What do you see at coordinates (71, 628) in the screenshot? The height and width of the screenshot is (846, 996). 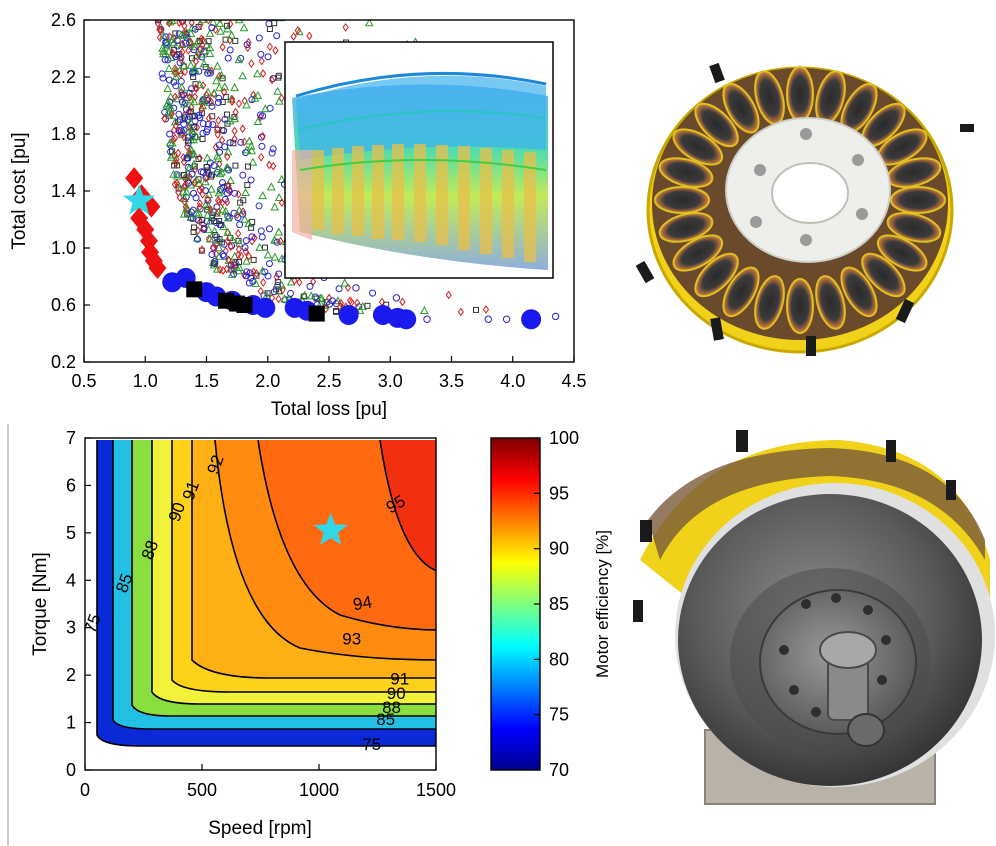 I see `y-tick-label: 3` at bounding box center [71, 628].